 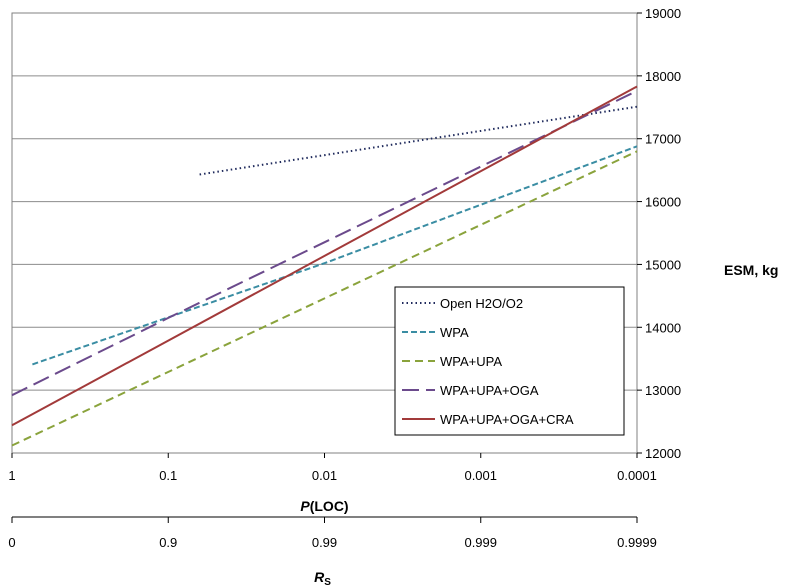 What do you see at coordinates (663, 202) in the screenshot?
I see `y-tick-label: 16000` at bounding box center [663, 202].